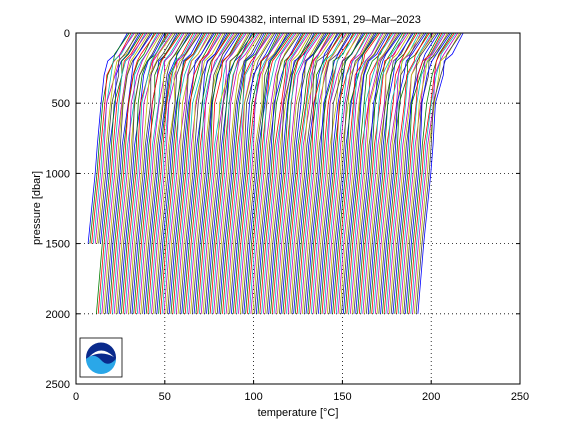  What do you see at coordinates (520, 397) in the screenshot?
I see `x-tick-label: 250` at bounding box center [520, 397].